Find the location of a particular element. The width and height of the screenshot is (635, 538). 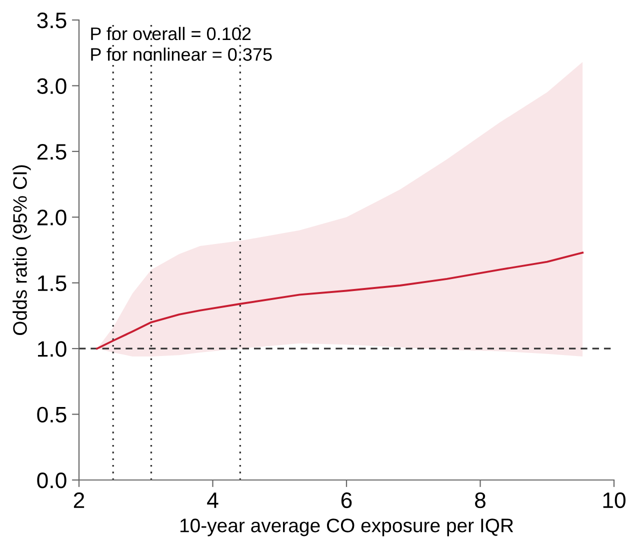

y-tick-label: 1.5 is located at coordinates (52, 284).